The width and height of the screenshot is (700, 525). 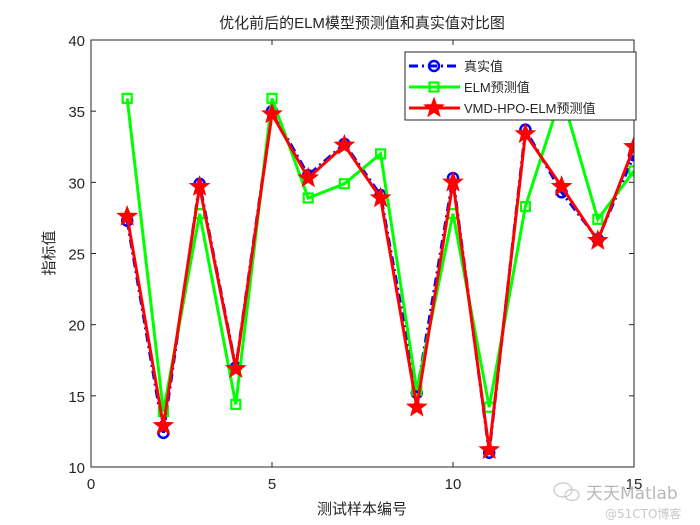 I want to click on legend-item-3: VMD-HPO-ELM预测值, so click(x=502, y=107).